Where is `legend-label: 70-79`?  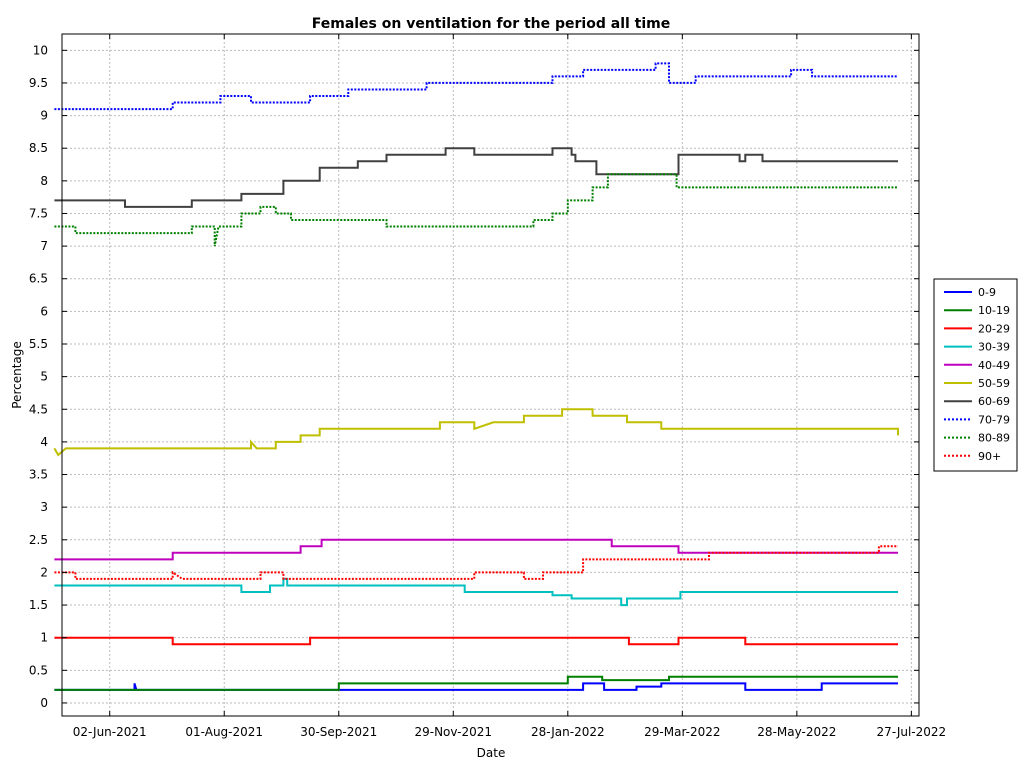 legend-label: 70-79 is located at coordinates (994, 419).